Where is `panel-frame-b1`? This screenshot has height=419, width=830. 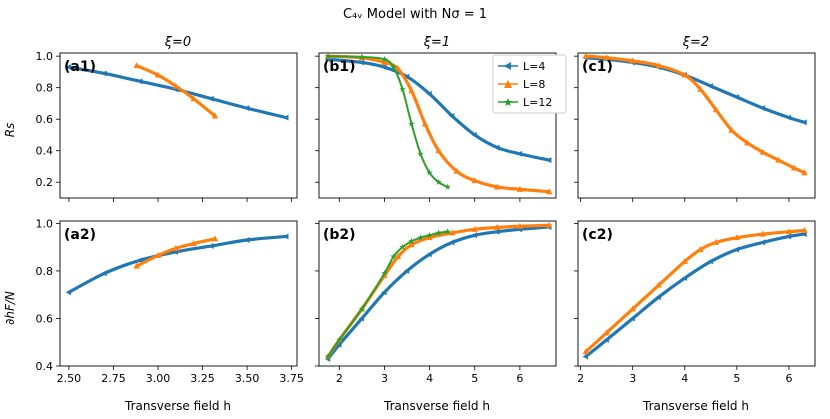
panel-frame-b1 is located at coordinates (437, 125).